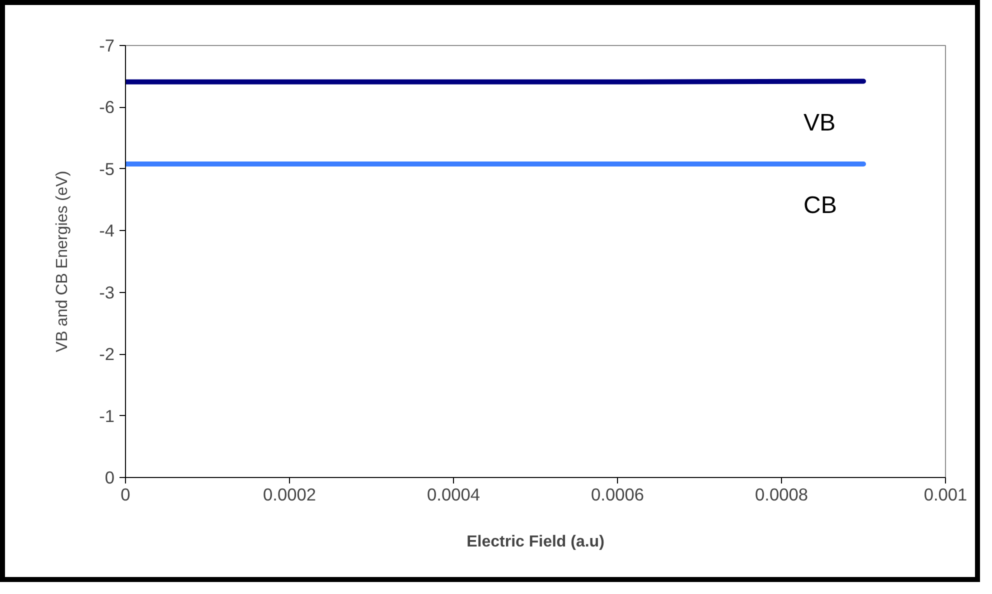 The height and width of the screenshot is (594, 992). I want to click on y-tick-label: -4, so click(107, 230).